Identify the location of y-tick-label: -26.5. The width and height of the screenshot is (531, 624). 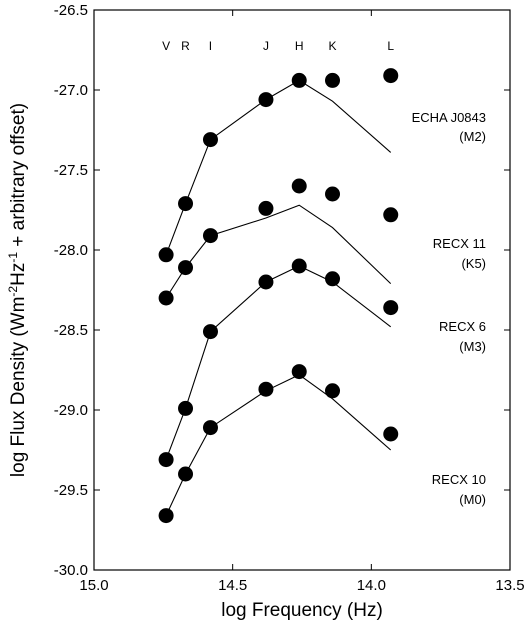
(71, 10).